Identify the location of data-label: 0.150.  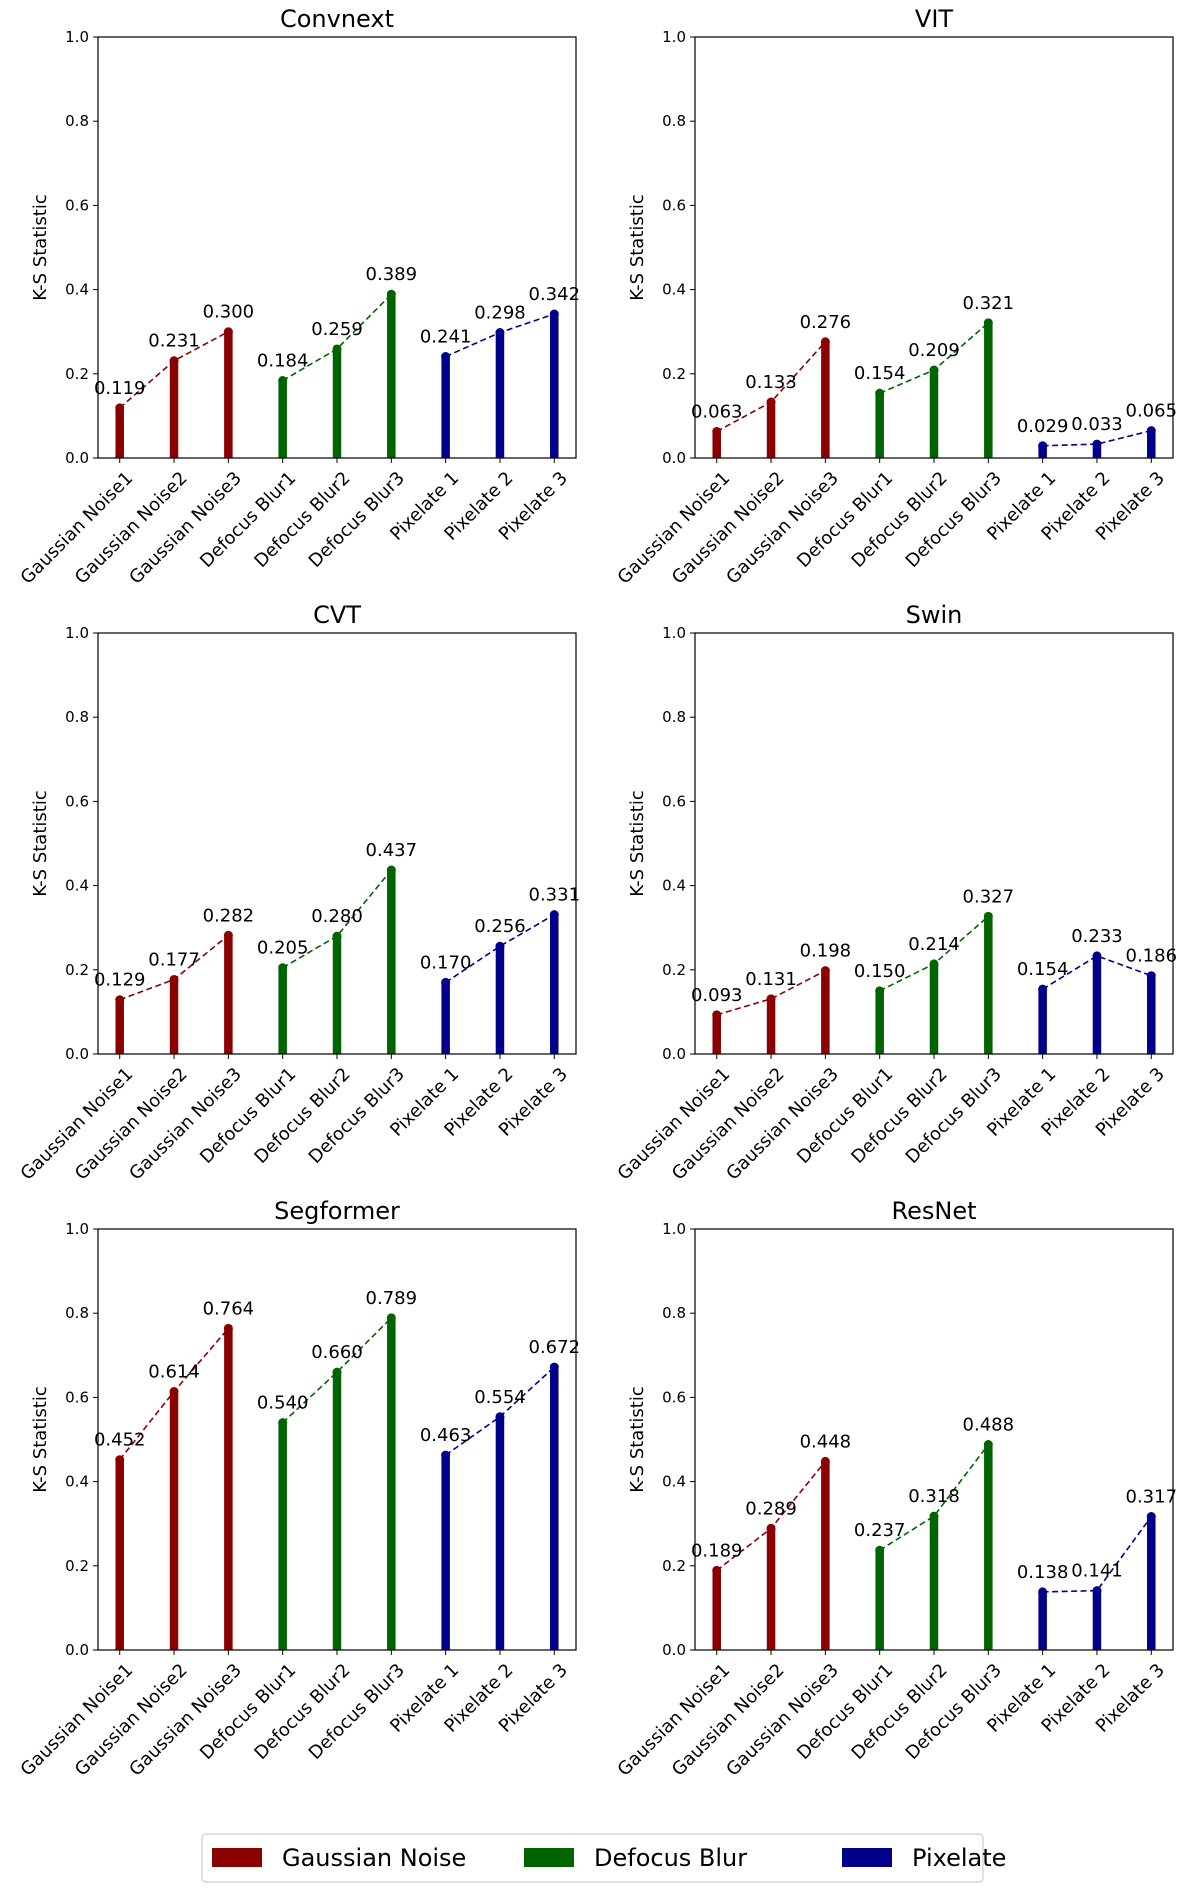
(880, 971).